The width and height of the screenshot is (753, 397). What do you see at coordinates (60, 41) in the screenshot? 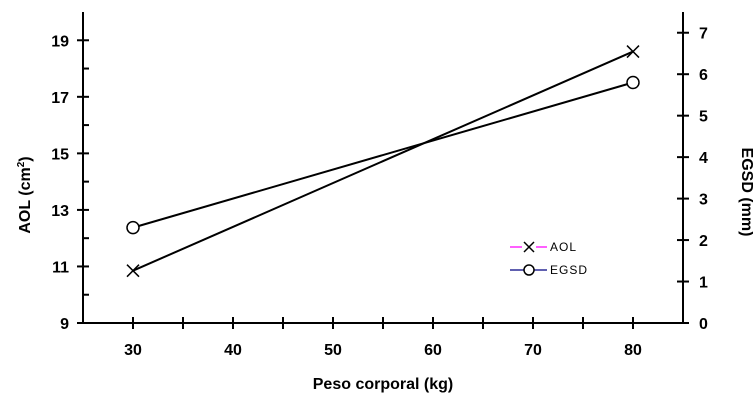
I see `y-left-tick-label: 19` at bounding box center [60, 41].